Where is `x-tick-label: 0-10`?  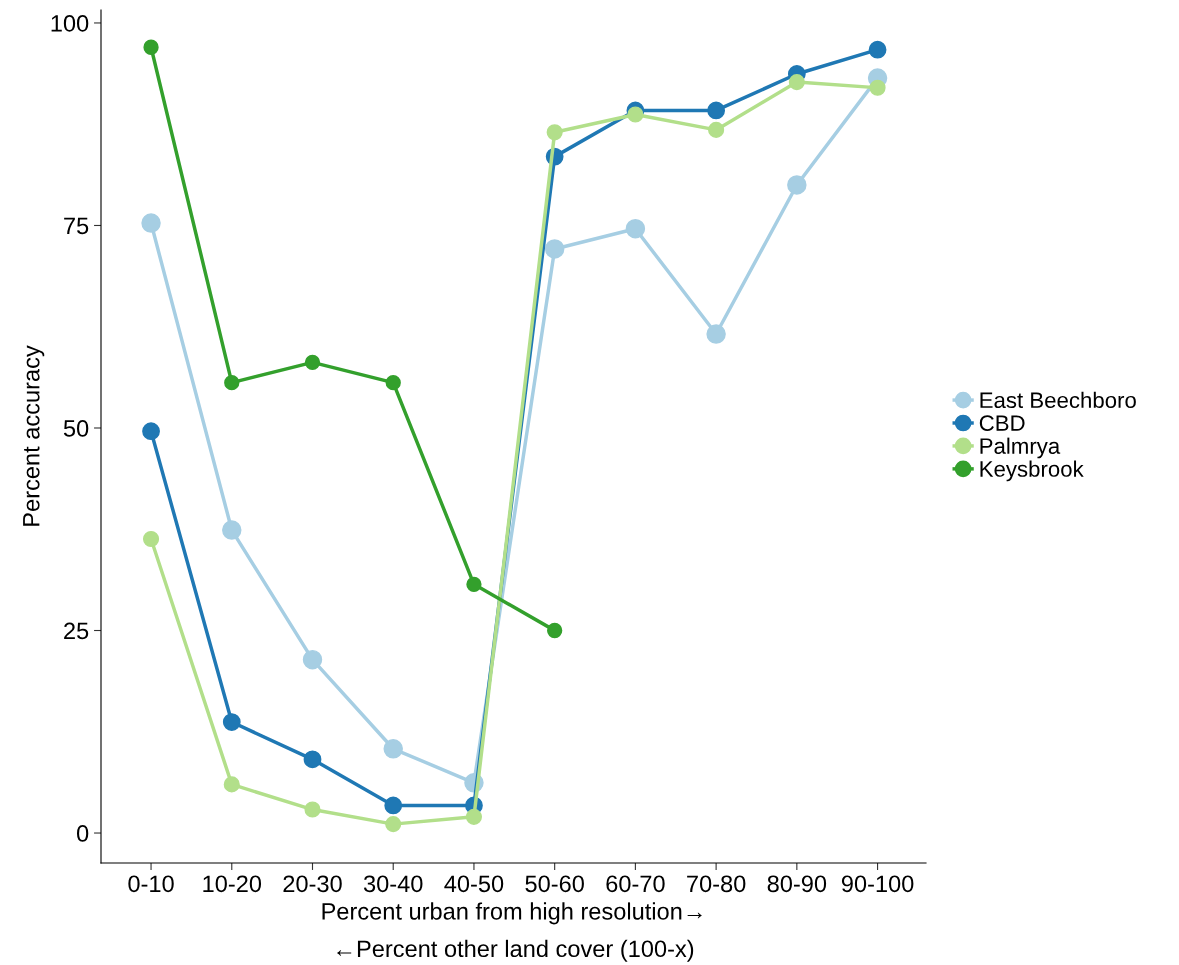 x-tick-label: 0-10 is located at coordinates (151, 884).